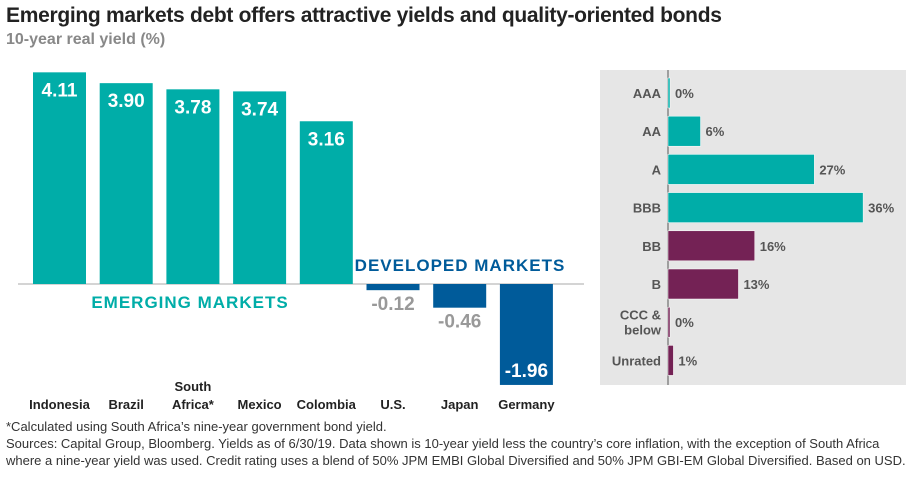 Image resolution: width=916 pixels, height=491 pixels. Describe the element at coordinates (881, 208) in the screenshot. I see `data-label: 36%` at that location.